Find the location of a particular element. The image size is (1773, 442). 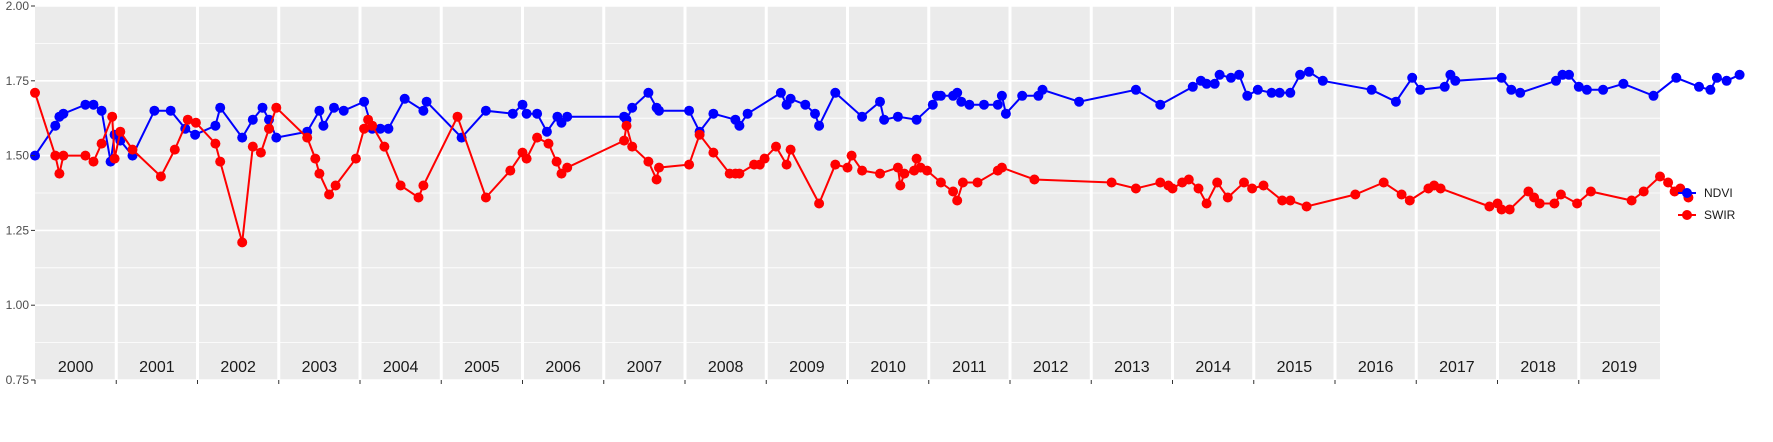

y-tick-label: 1.75 is located at coordinates (18, 81).